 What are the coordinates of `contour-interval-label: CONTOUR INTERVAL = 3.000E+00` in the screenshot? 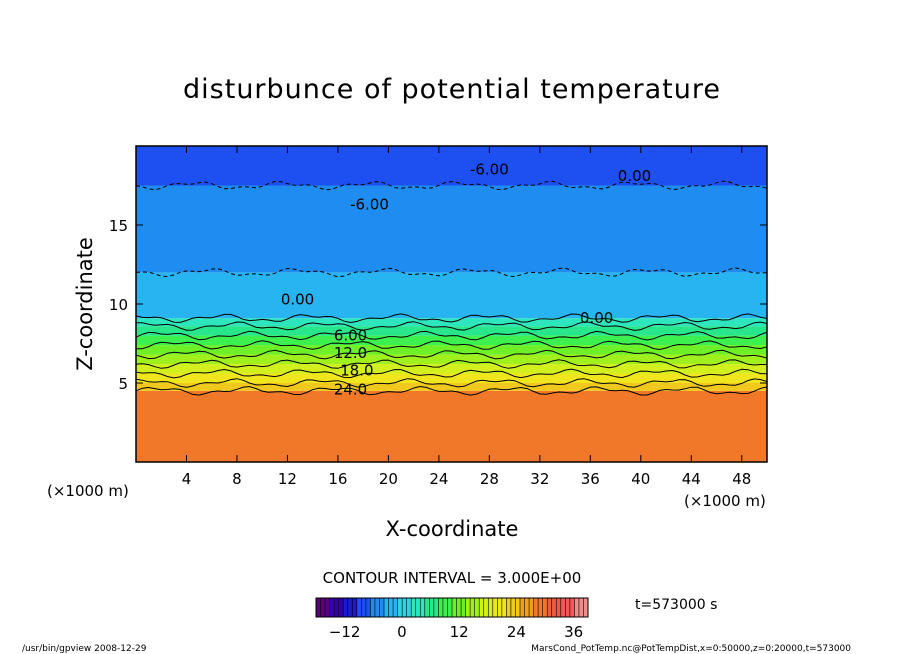 It's located at (452, 578).